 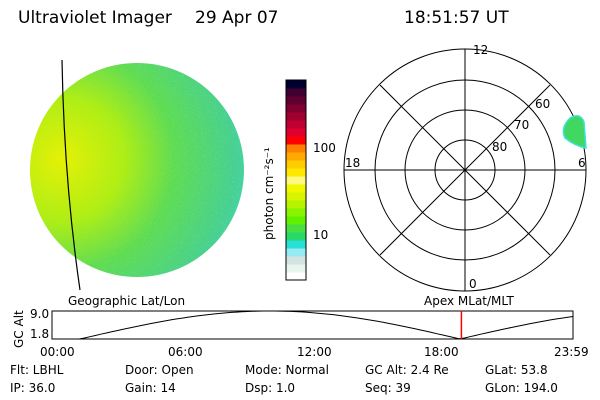 I want to click on colorbar-tick-10: 10, so click(x=321, y=235).